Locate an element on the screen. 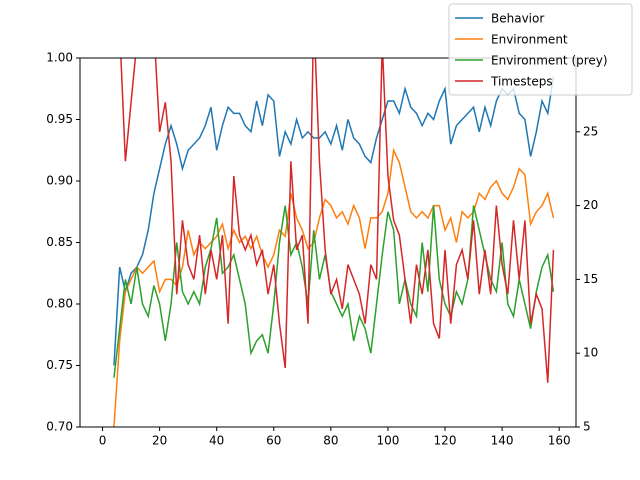 This screenshot has width=640, height=480. y-tick-label: 0.95 is located at coordinates (59, 119).